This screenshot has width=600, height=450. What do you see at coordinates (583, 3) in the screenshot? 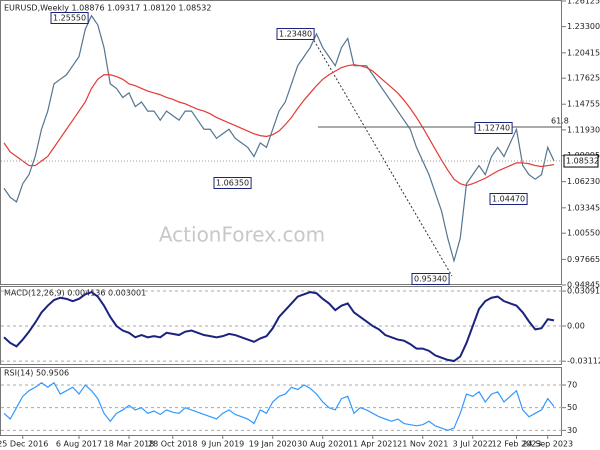
I see `y-tick-label: 1.26125` at bounding box center [583, 3].